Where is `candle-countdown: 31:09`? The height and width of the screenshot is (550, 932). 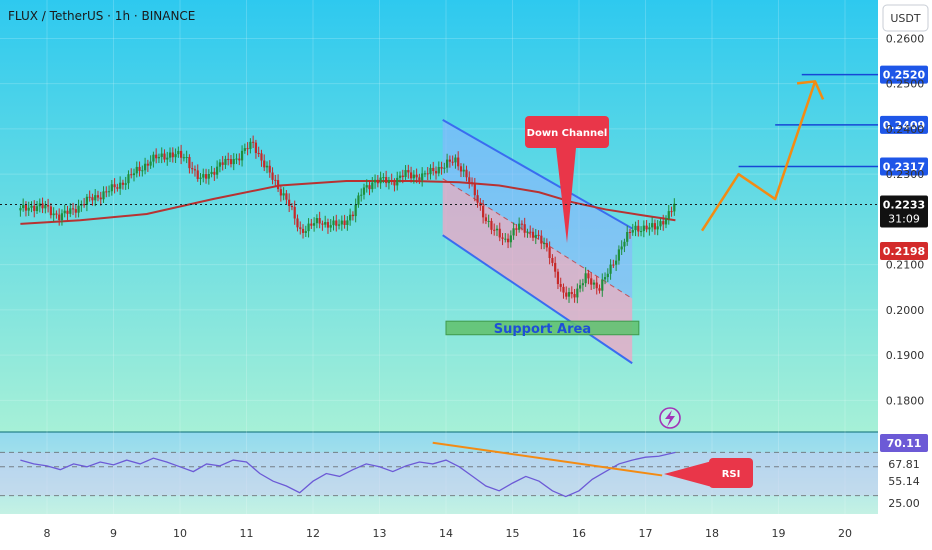
candle-countdown: 31:09 is located at coordinates (904, 218).